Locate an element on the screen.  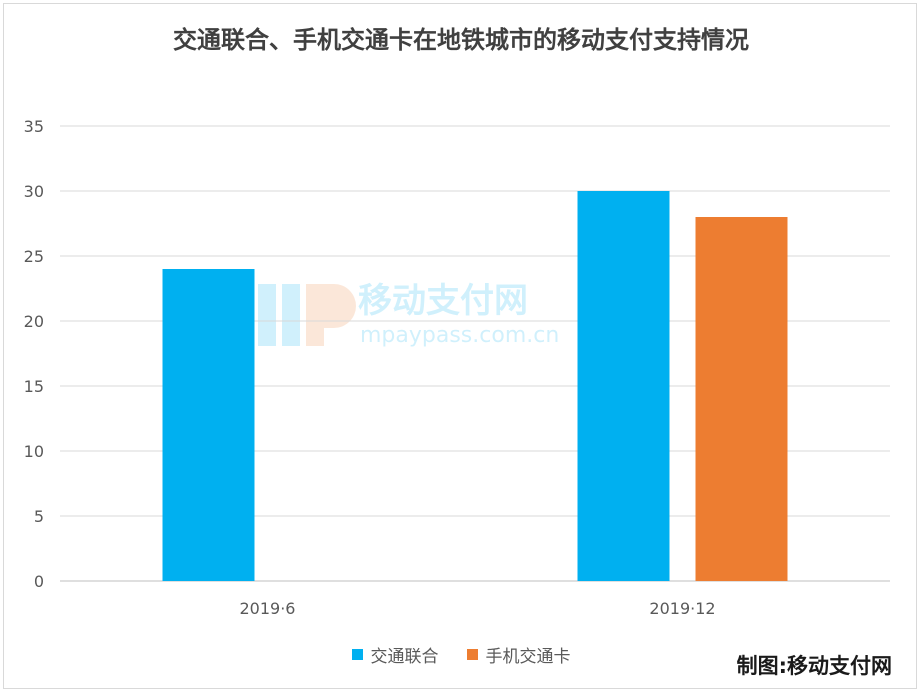
y-tick-label: 20 is located at coordinates (34, 321).